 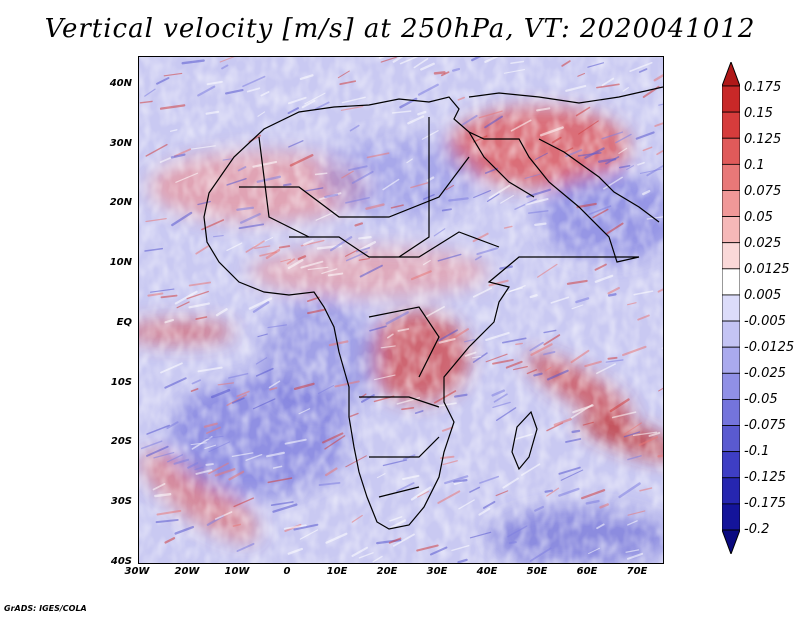 What do you see at coordinates (120, 202) in the screenshot?
I see `y-tick-label-20n: 20N` at bounding box center [120, 202].